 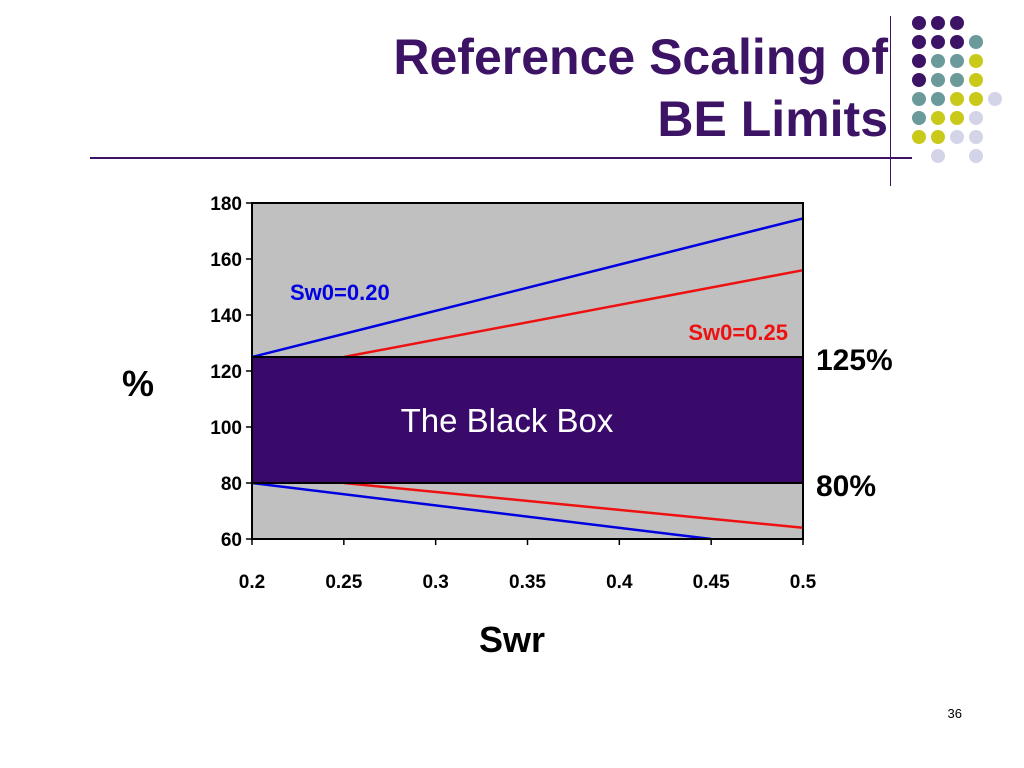 I want to click on black-box-band, so click(x=527, y=420).